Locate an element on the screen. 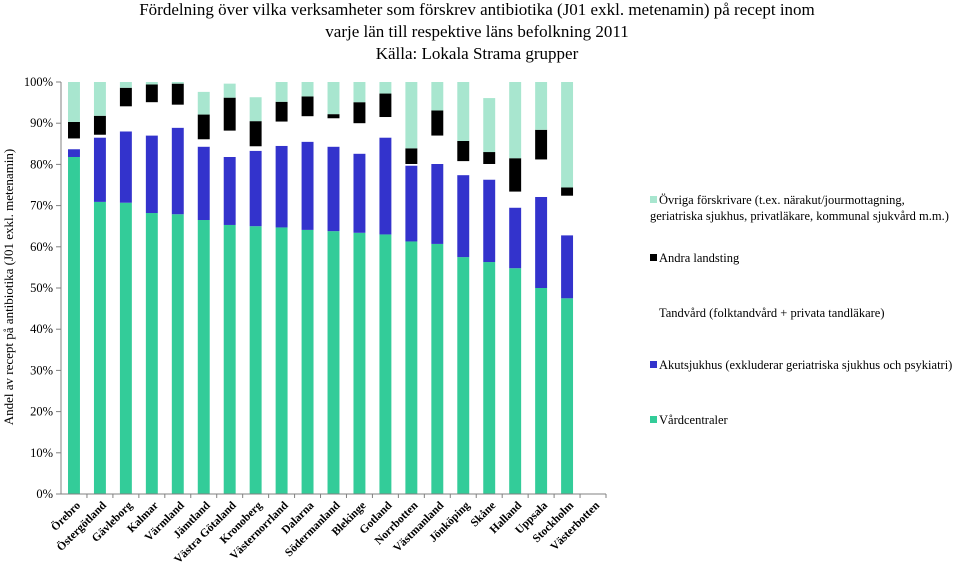 This screenshot has width=959, height=574. bar-vardcentraler-jonkoping is located at coordinates (463, 375).